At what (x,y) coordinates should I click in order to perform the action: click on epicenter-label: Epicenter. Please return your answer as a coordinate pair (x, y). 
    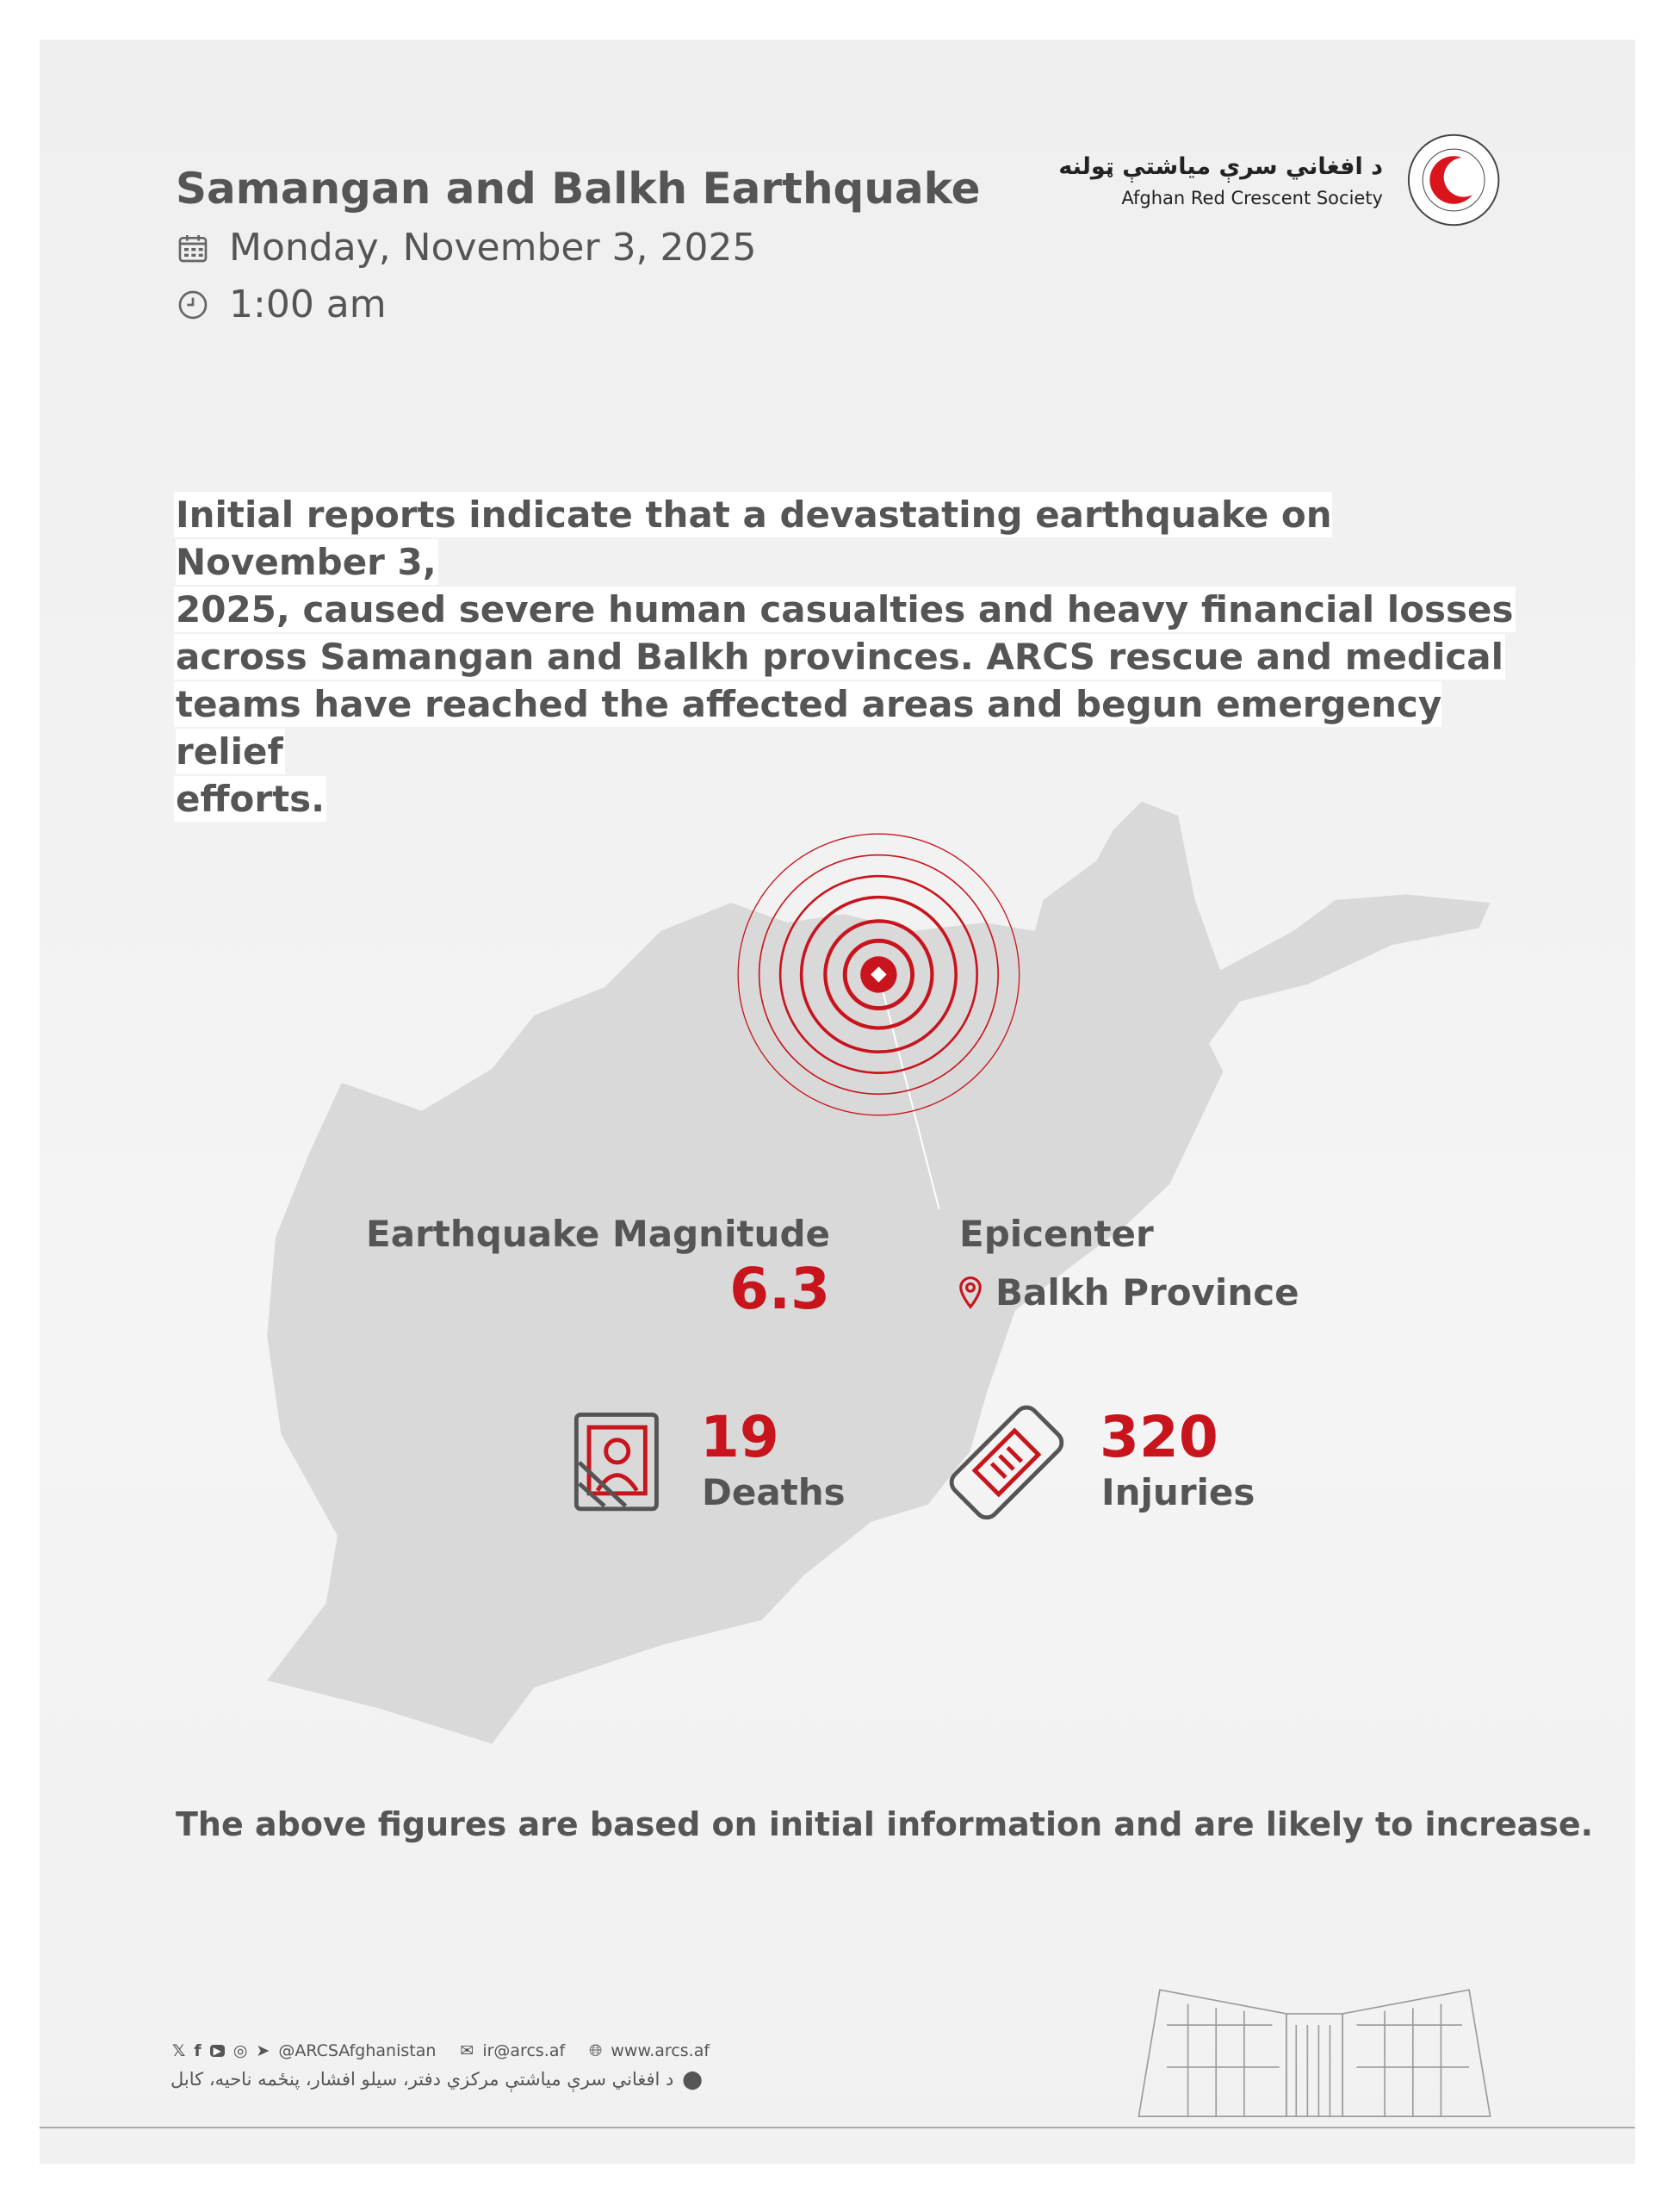
    Looking at the image, I should click on (1057, 1234).